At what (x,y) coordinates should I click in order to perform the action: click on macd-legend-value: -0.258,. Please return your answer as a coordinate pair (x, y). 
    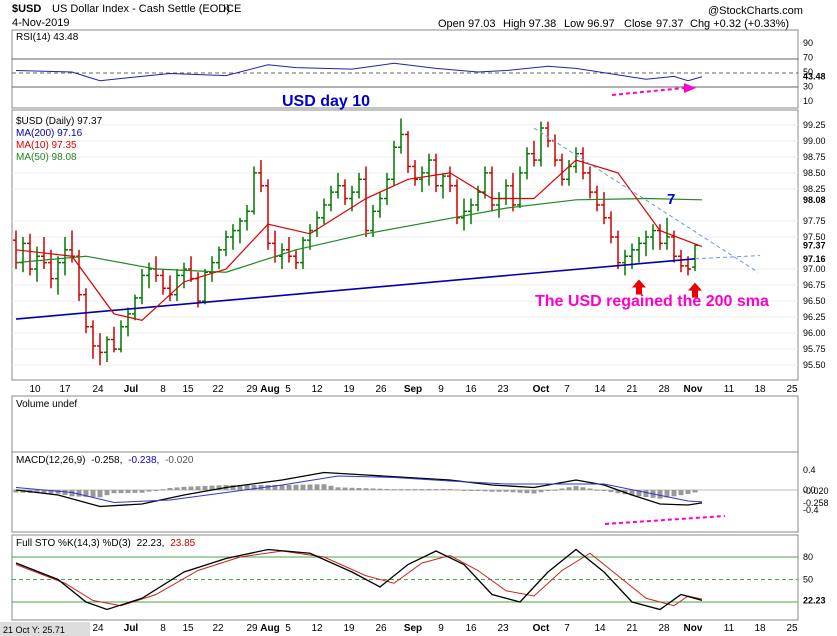
    Looking at the image, I should click on (106, 460).